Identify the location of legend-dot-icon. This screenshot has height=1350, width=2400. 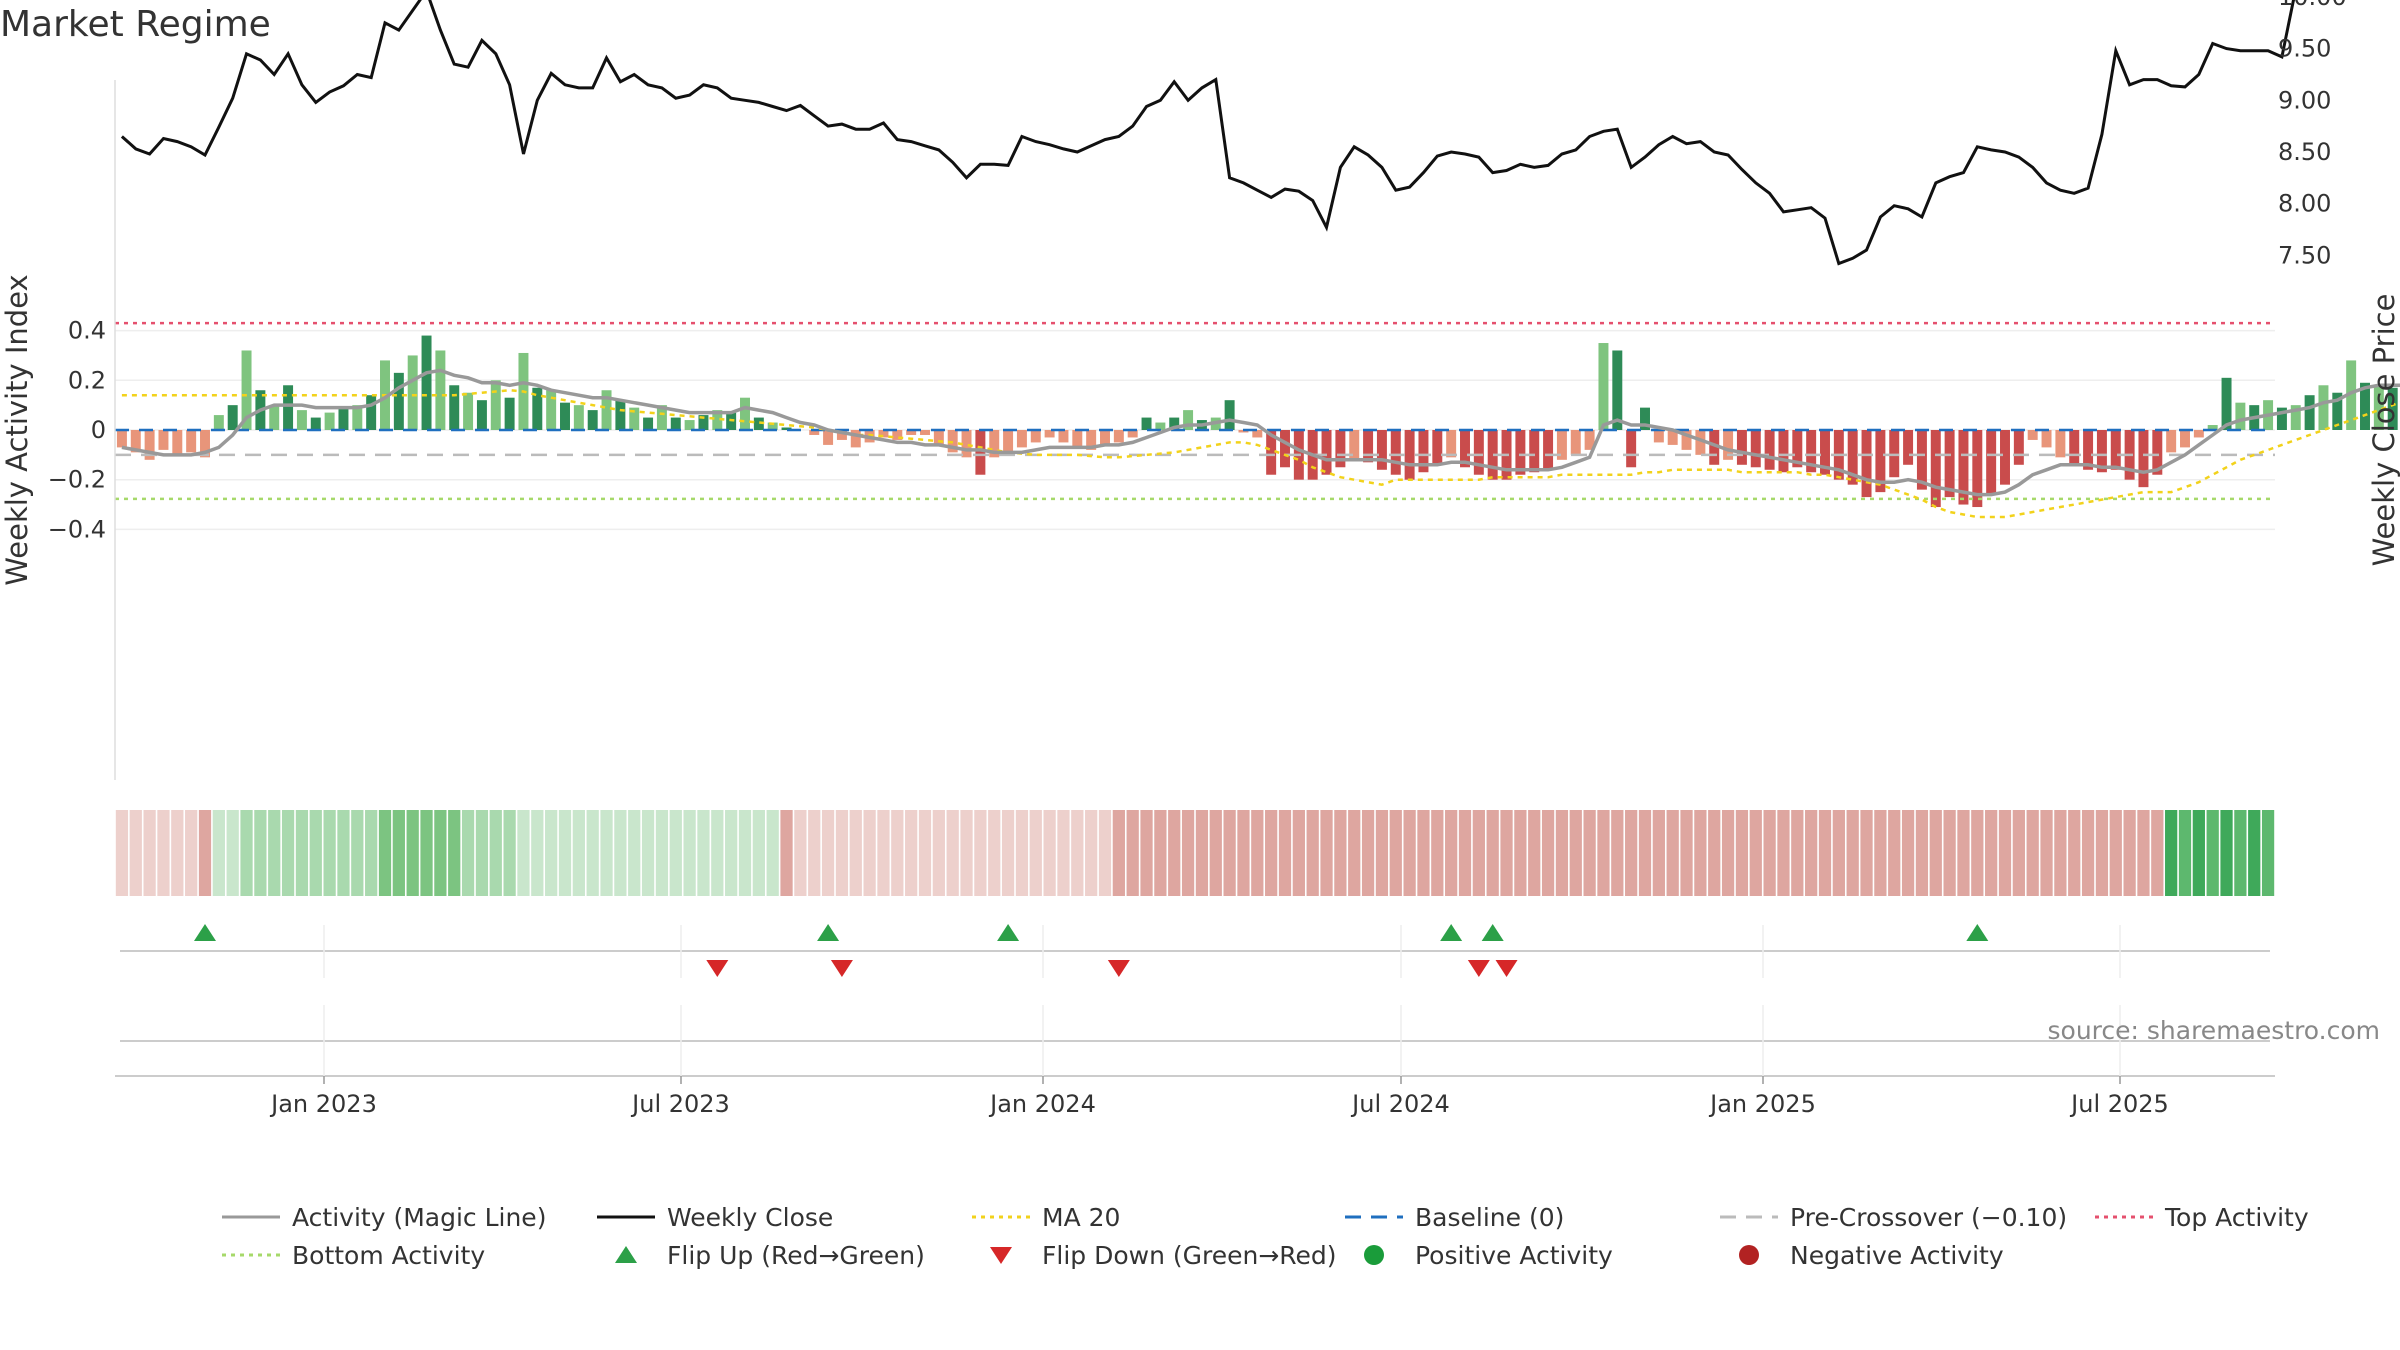
(1749, 1255).